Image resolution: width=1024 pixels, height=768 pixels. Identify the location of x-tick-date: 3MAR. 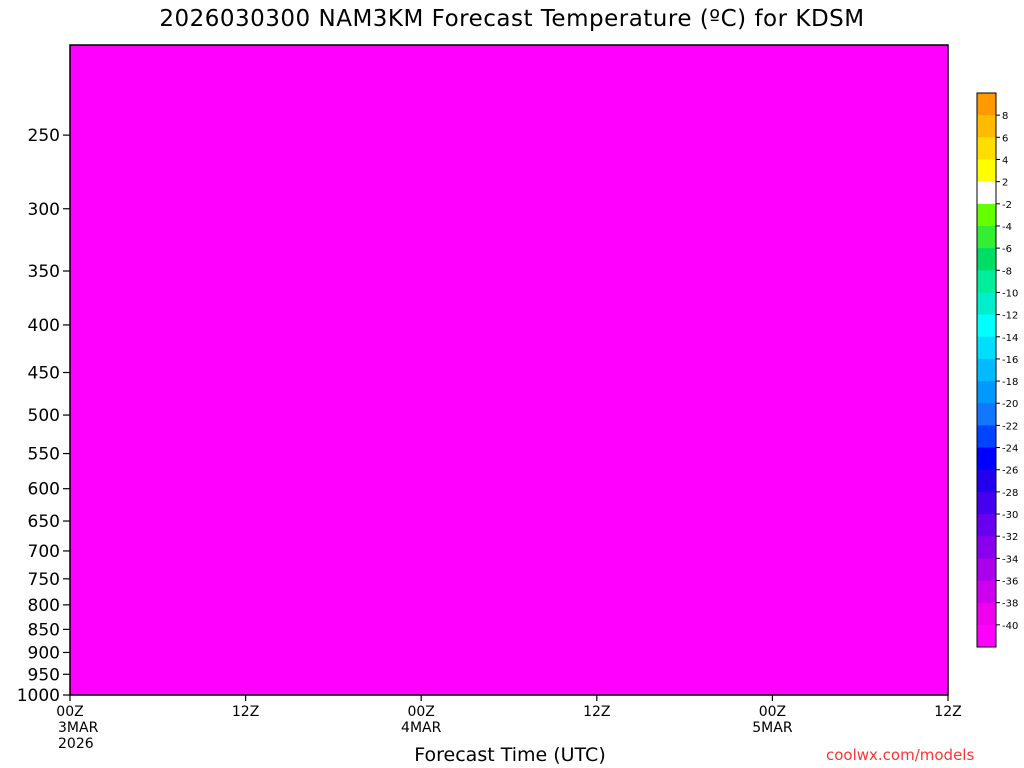
(78, 728).